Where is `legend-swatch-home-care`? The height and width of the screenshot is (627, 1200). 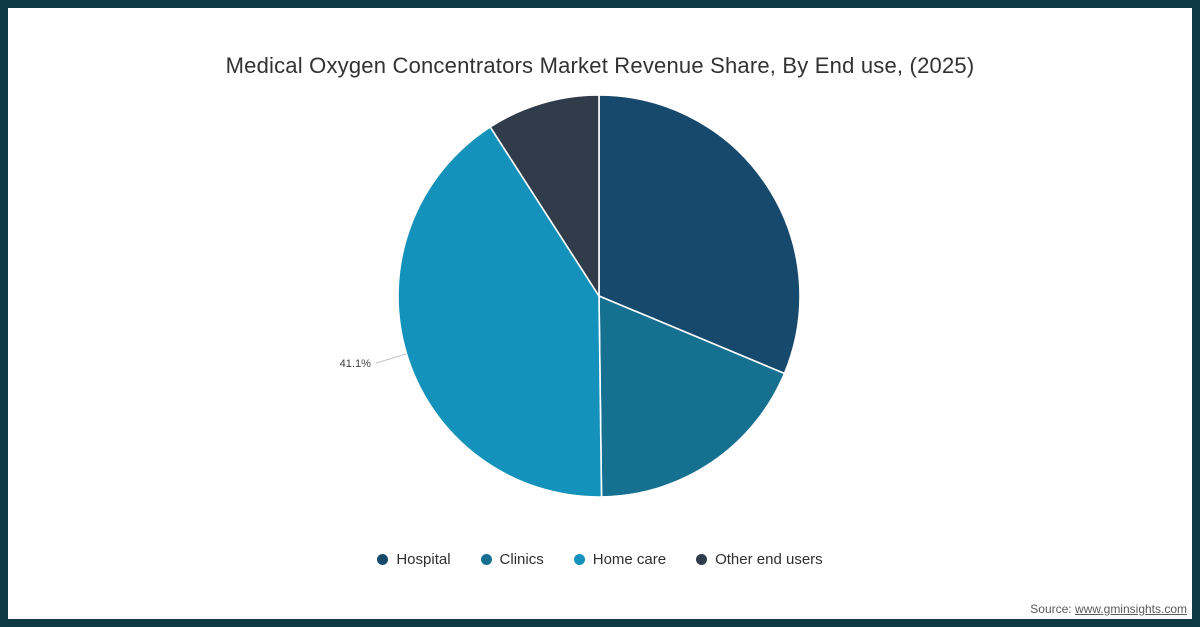 legend-swatch-home-care is located at coordinates (579, 559).